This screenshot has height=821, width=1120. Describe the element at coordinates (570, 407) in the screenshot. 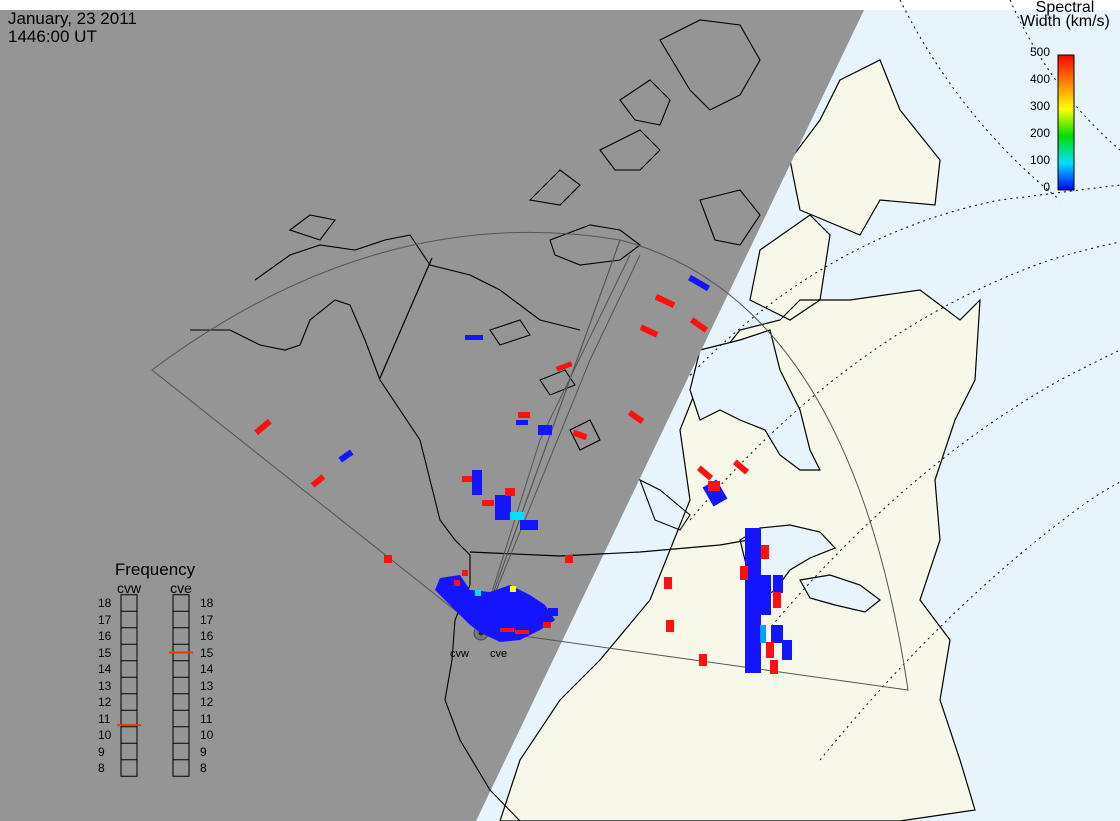

I see `boundaries` at that location.